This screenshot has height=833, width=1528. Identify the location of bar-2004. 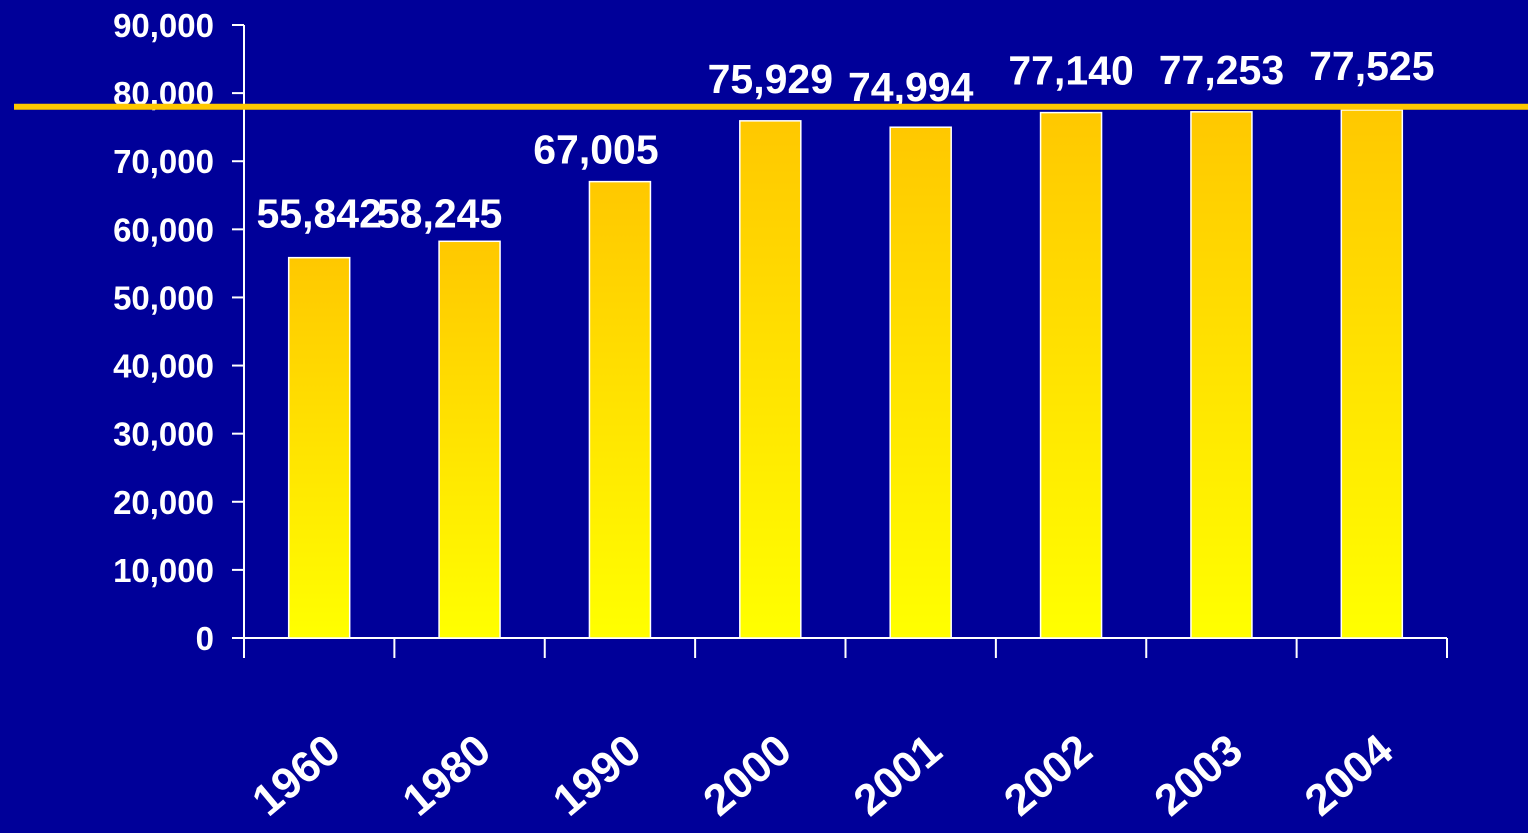
(1372, 374).